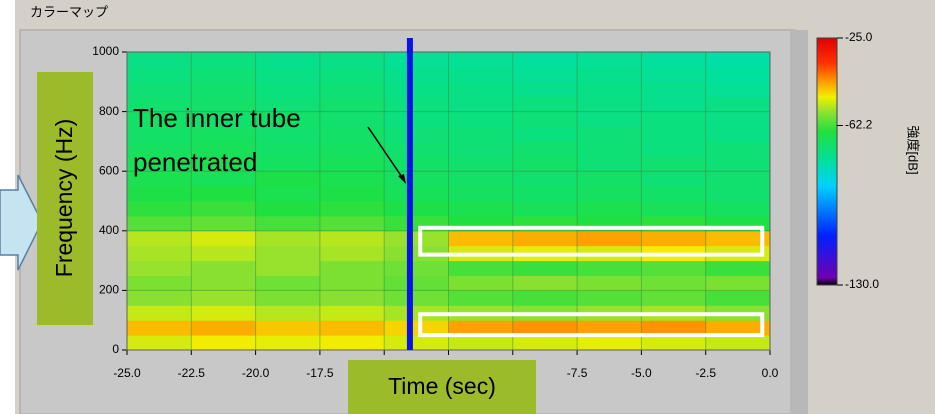  I want to click on x-tick-label: -20.0, so click(256, 373).